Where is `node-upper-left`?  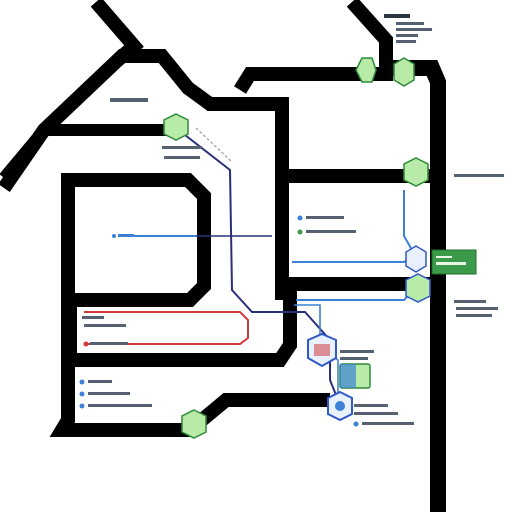
node-upper-left is located at coordinates (176, 127).